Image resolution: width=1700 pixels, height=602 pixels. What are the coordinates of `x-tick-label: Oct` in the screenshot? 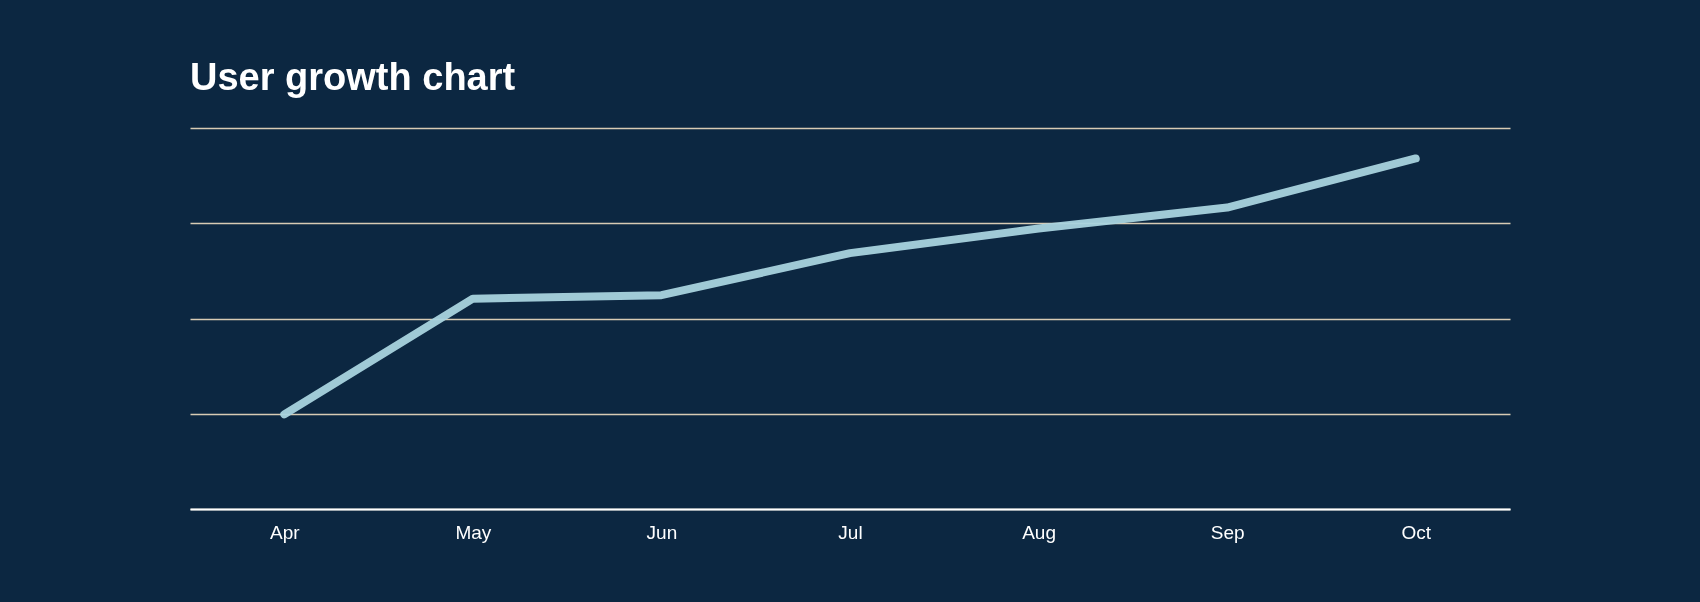 It's located at (1416, 532).